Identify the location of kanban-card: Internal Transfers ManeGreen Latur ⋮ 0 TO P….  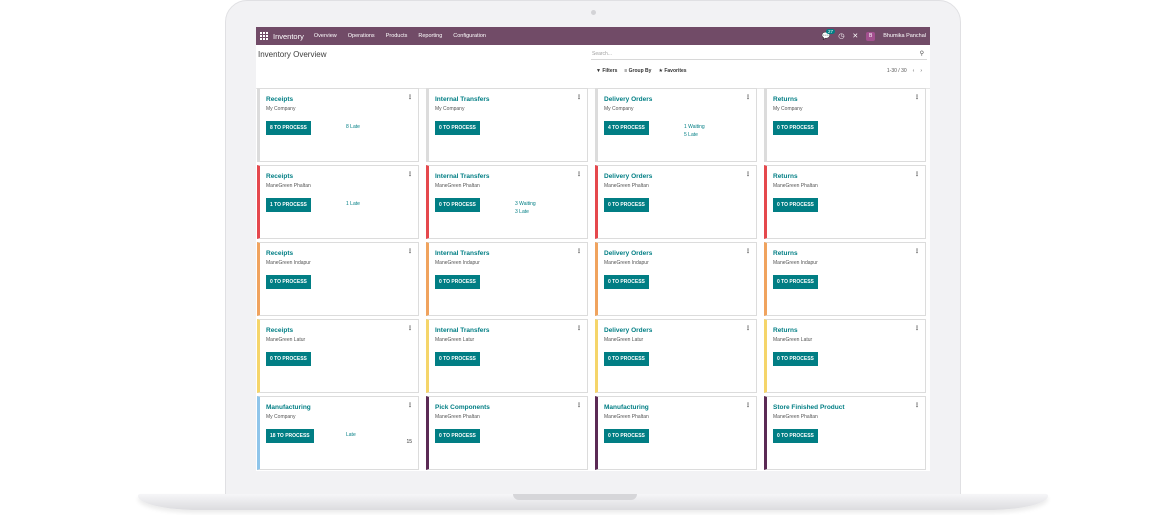
(507, 356).